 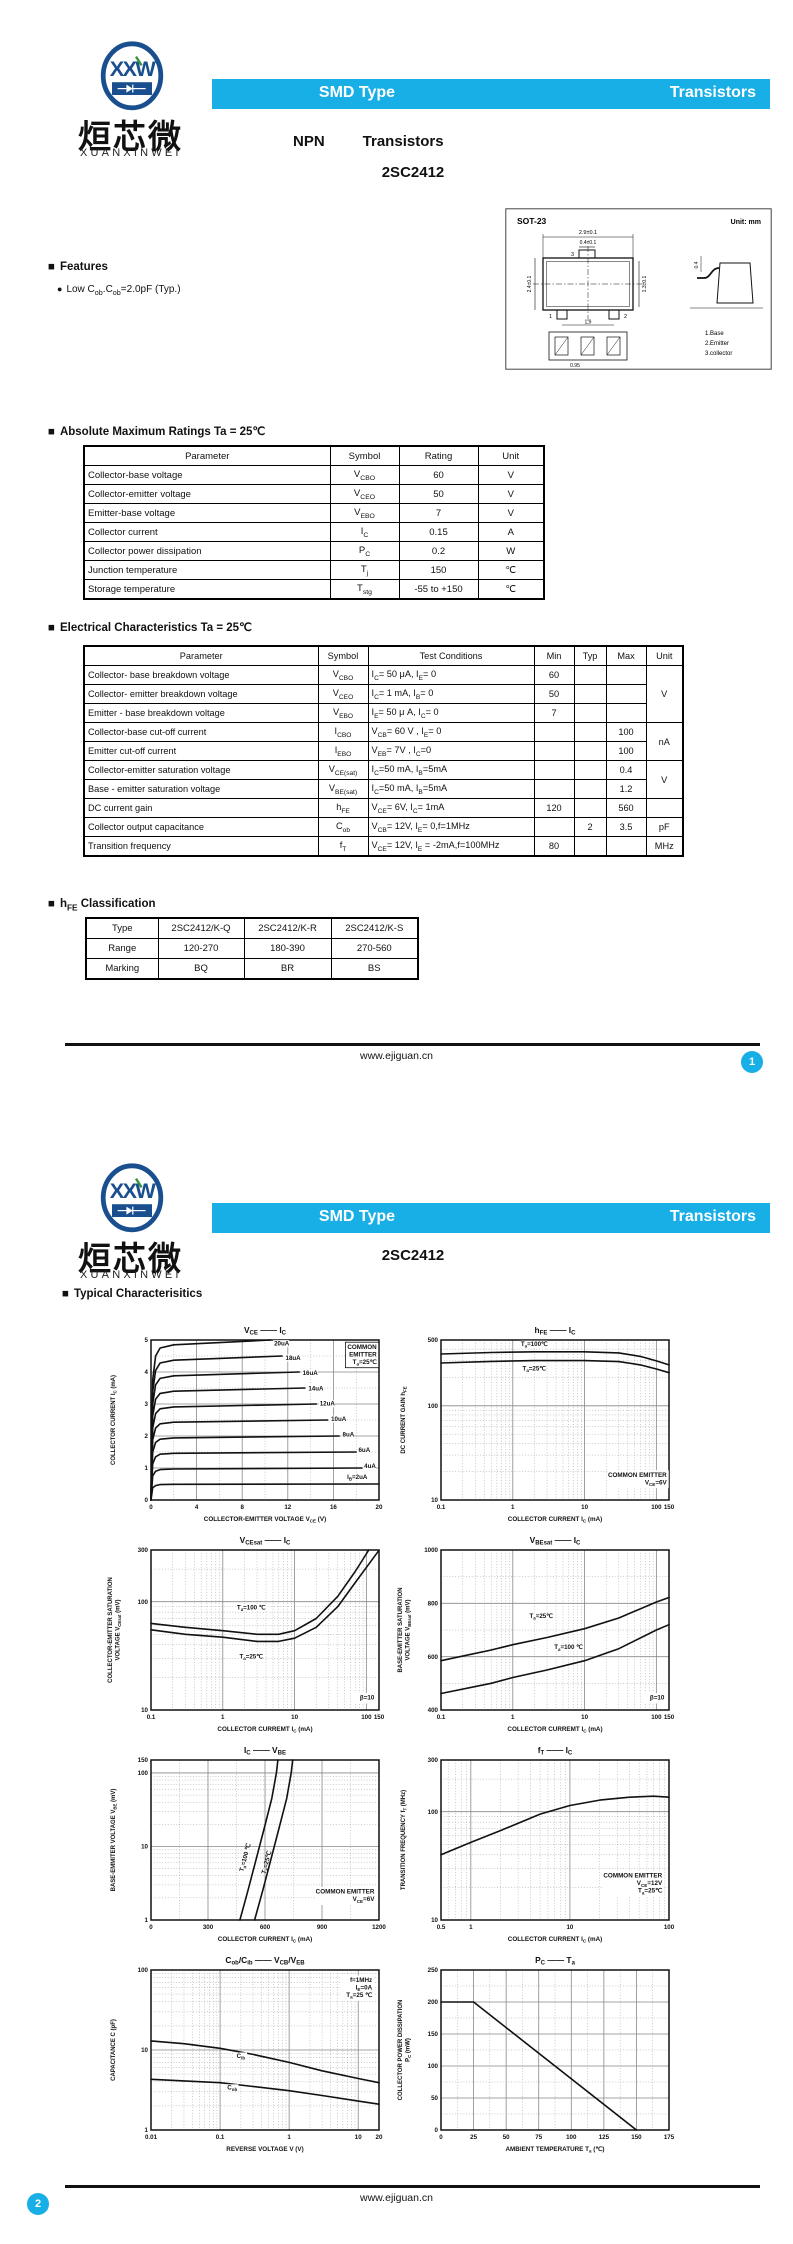 I want to click on svg-text: PC (mW), so click(x=409, y=2050).